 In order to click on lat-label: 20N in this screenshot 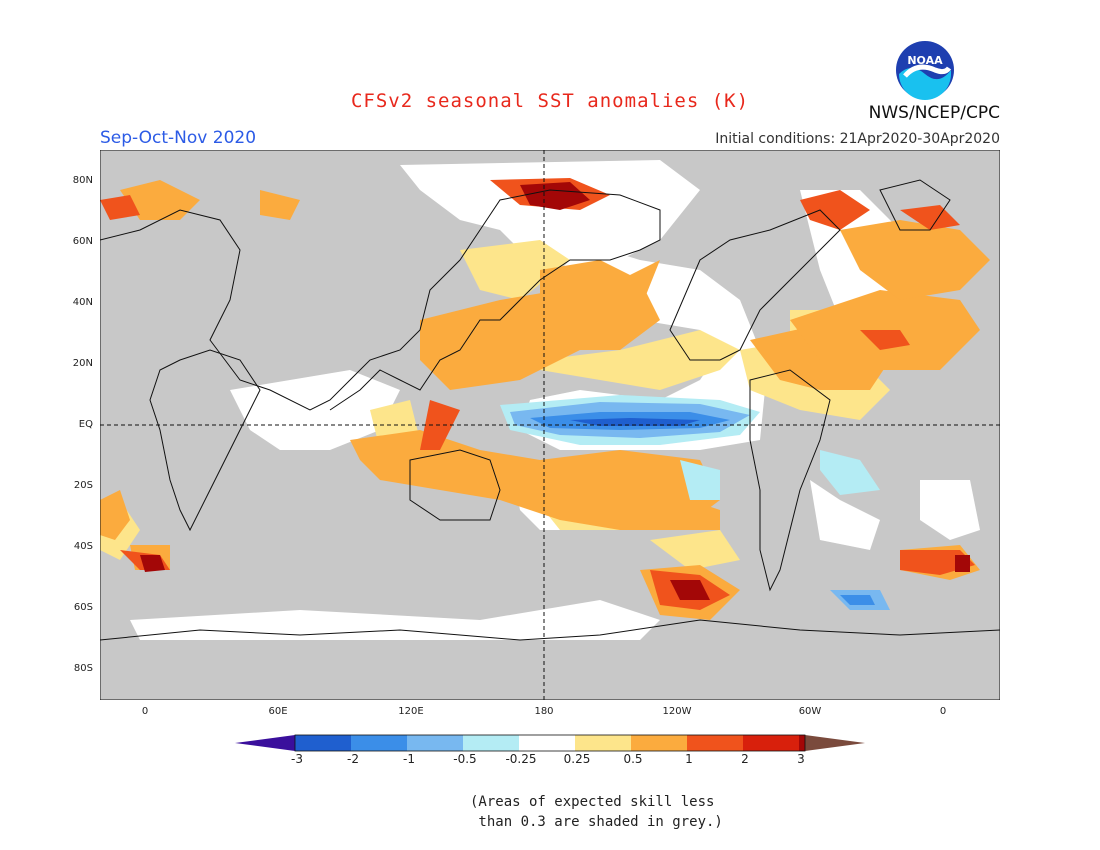, I will do `click(82, 363)`.